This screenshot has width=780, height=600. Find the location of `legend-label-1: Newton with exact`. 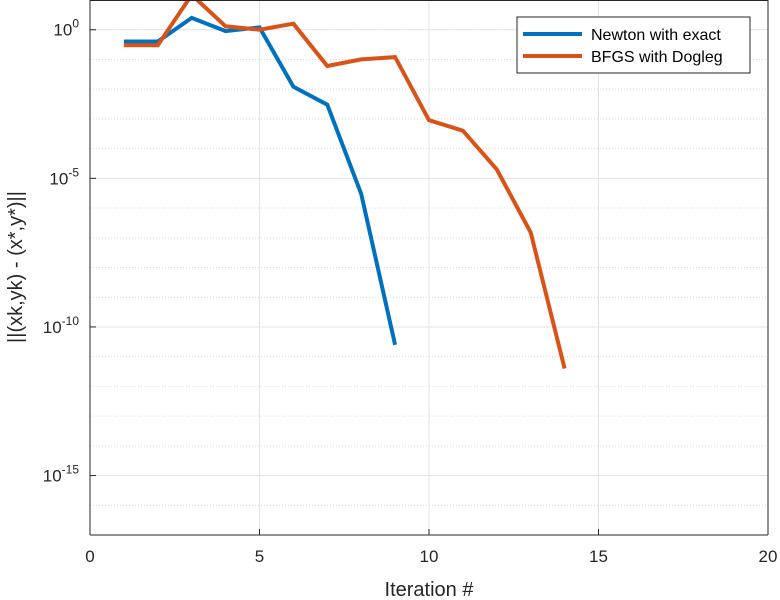

legend-label-1: Newton with exact is located at coordinates (656, 35).